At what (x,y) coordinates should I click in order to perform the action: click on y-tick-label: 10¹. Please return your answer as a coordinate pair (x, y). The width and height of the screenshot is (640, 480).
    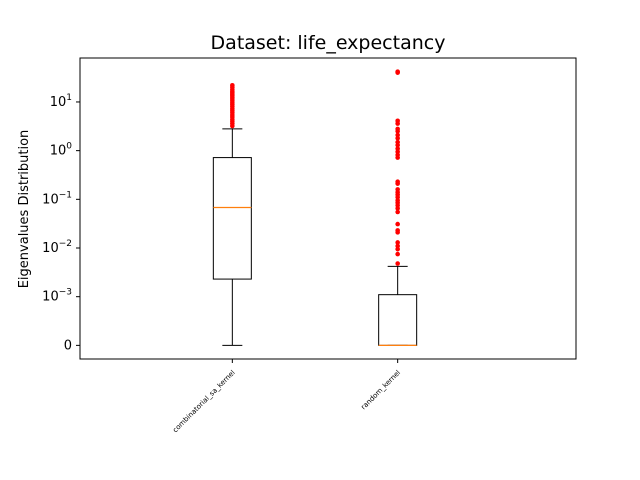
    Looking at the image, I should click on (61, 101).